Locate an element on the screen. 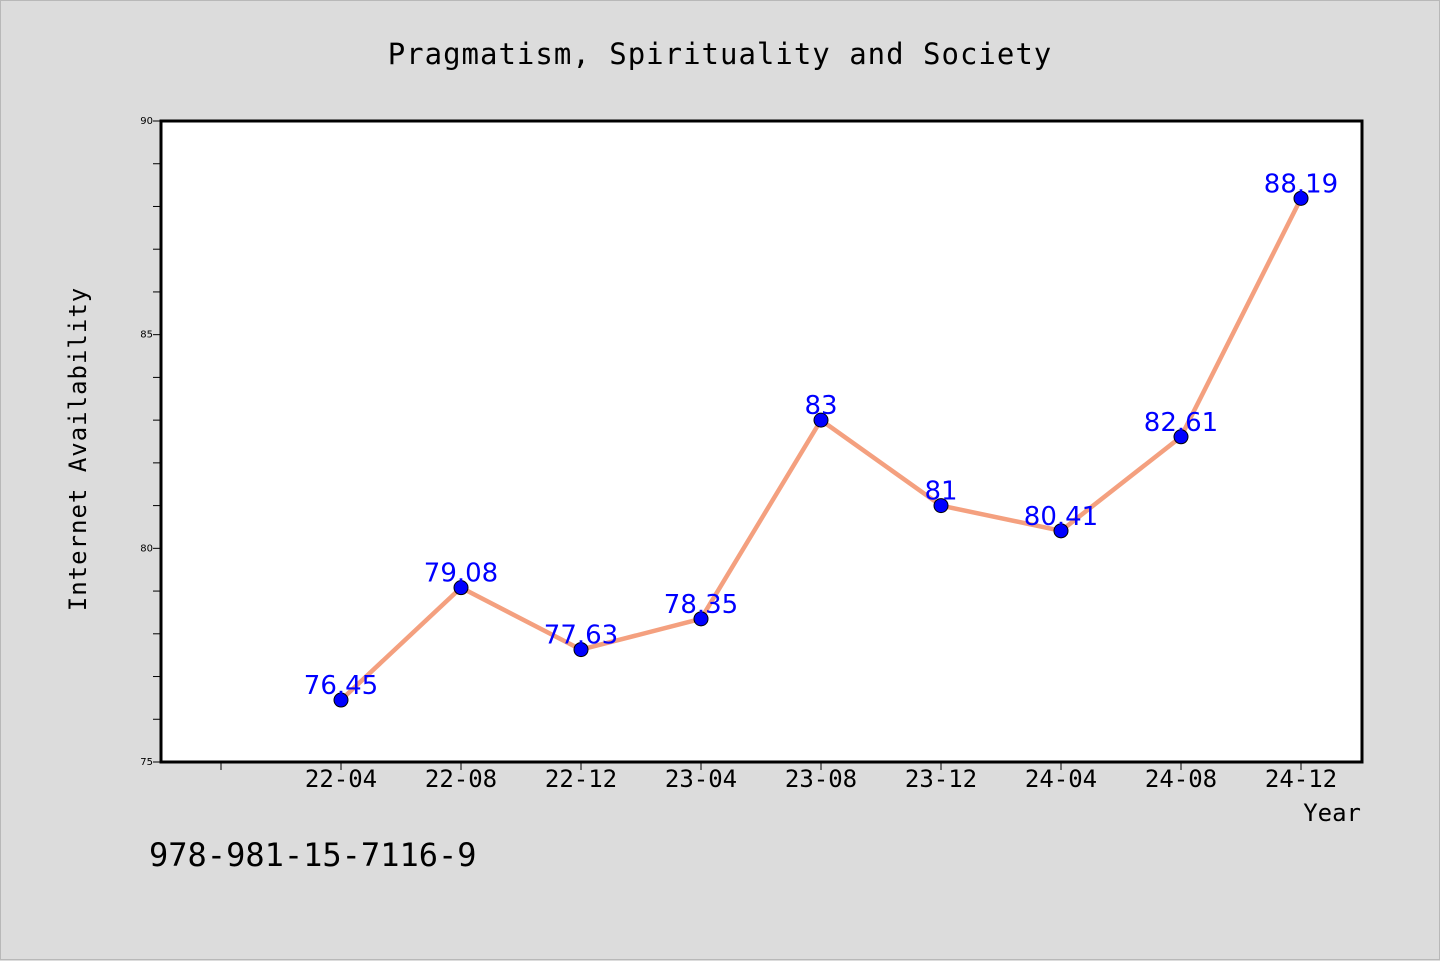 The height and width of the screenshot is (961, 1440). data-label: 82.61 is located at coordinates (1181, 423).